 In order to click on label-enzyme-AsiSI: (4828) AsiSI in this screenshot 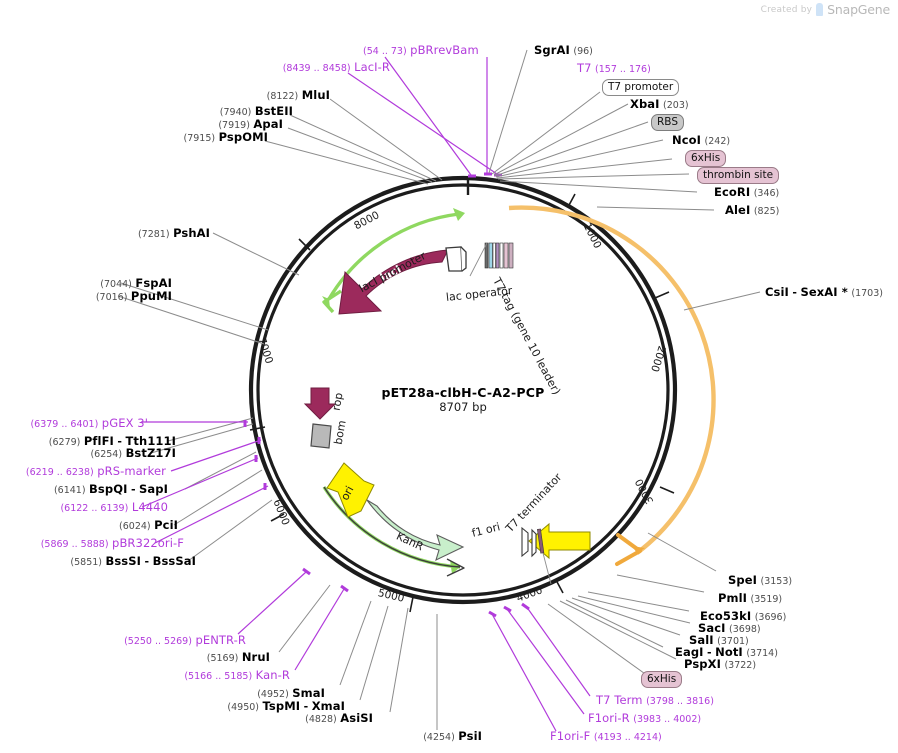, I will do `click(186, 719)`.